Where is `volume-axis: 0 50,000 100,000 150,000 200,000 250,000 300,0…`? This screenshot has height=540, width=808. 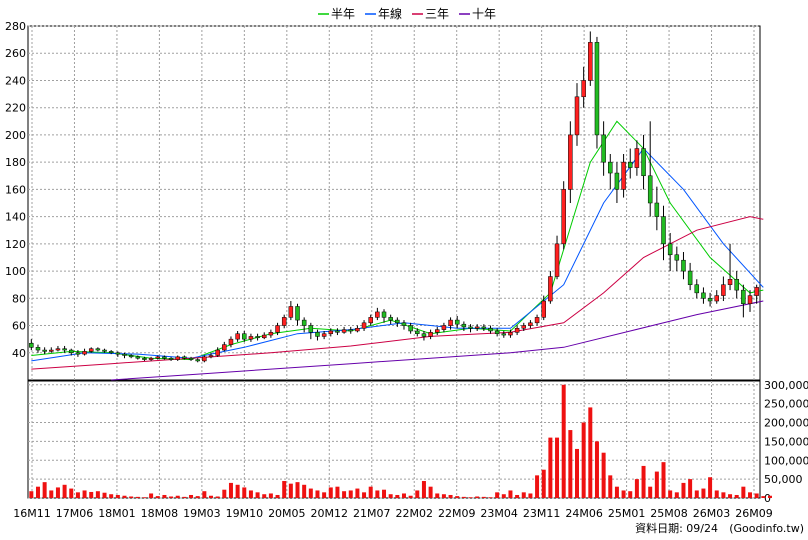 volume-axis: 0 50,000 100,000 150,000 200,000 250,000 300,0… is located at coordinates (786, 442).